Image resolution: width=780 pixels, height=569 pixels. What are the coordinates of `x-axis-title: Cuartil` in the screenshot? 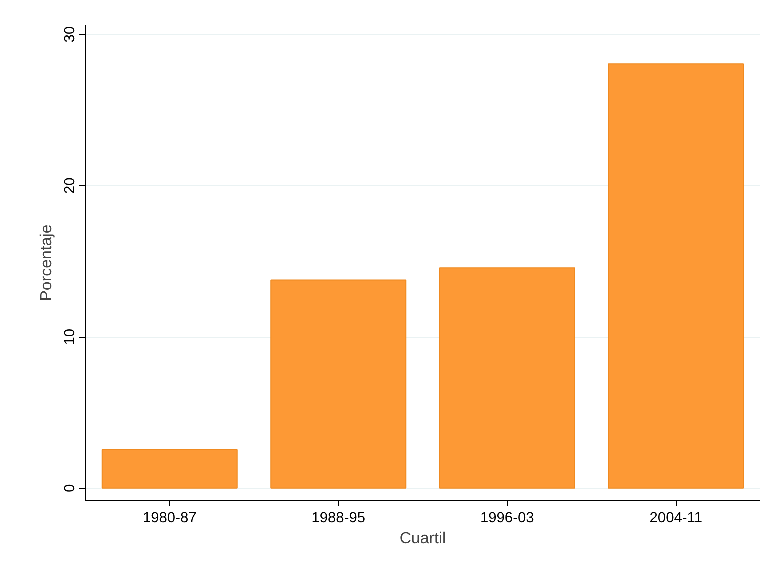 It's located at (423, 539).